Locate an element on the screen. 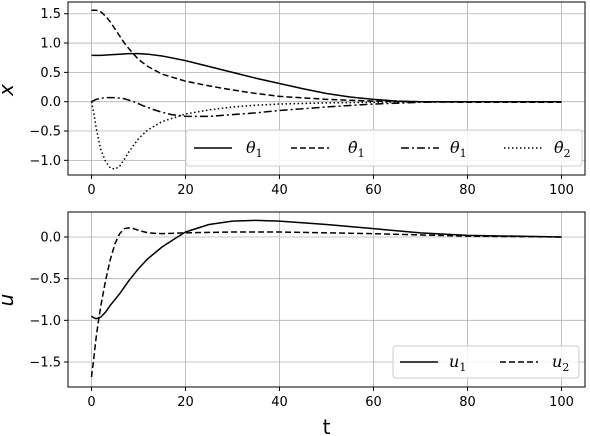 Image resolution: width=590 pixels, height=436 pixels. legend: θ1 θ̇1 θ1 θ̇2 is located at coordinates (384, 148).